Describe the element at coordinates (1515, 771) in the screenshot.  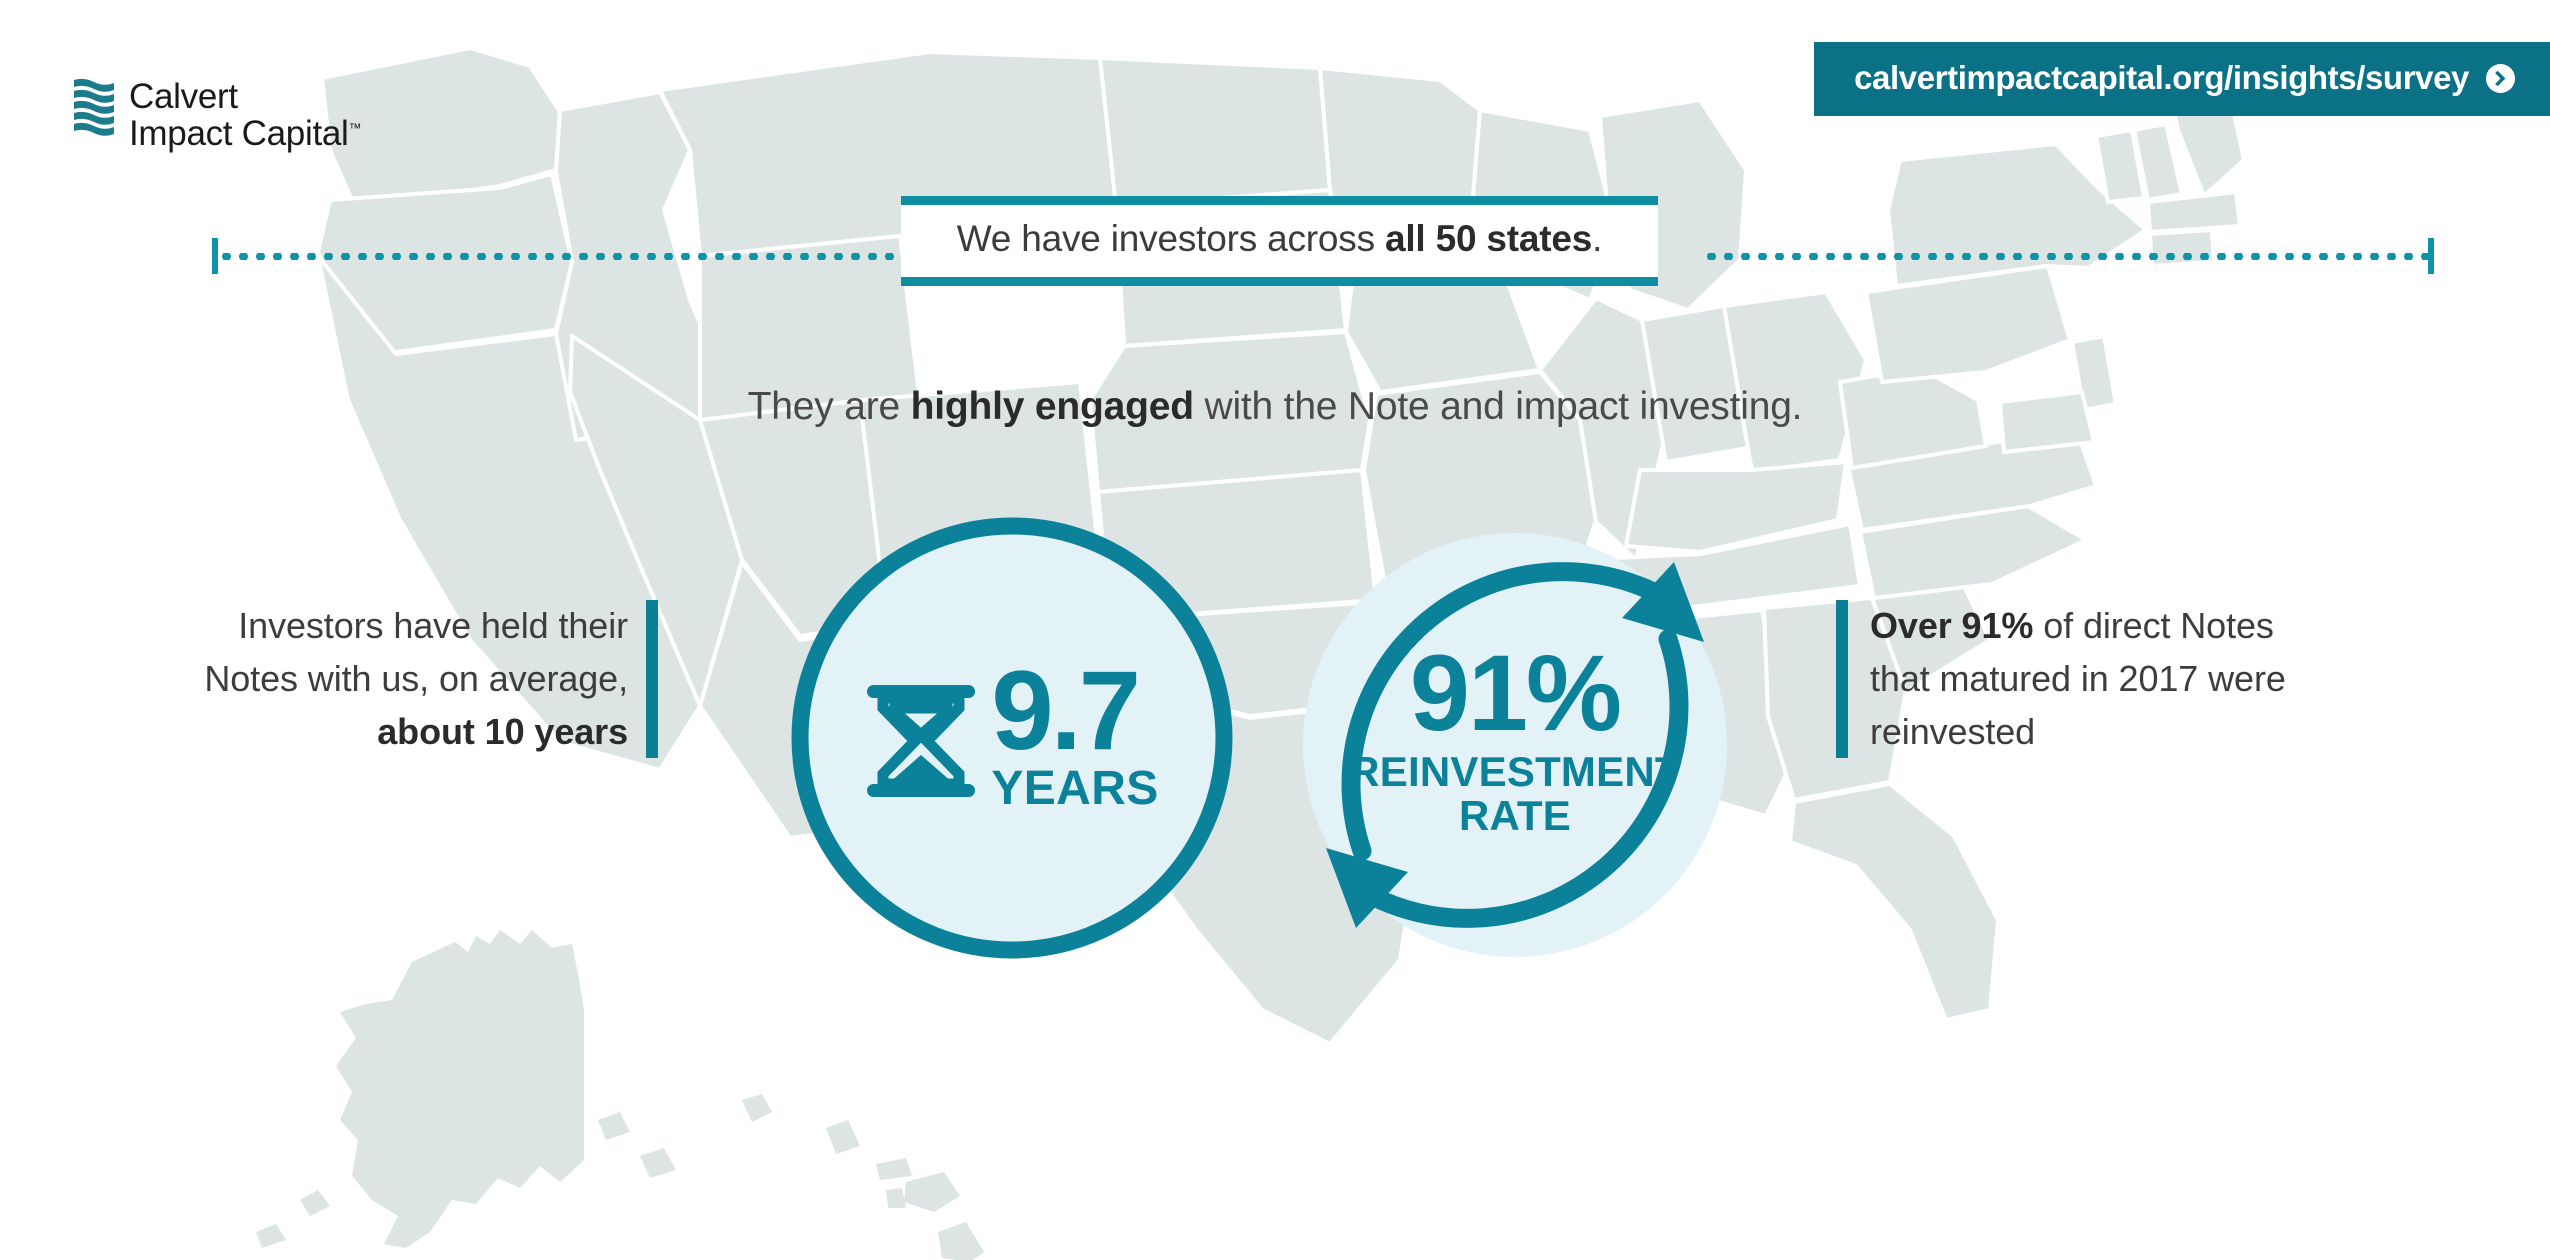
I see `reinvestment-unit-line1: REINVESTMENT` at that location.